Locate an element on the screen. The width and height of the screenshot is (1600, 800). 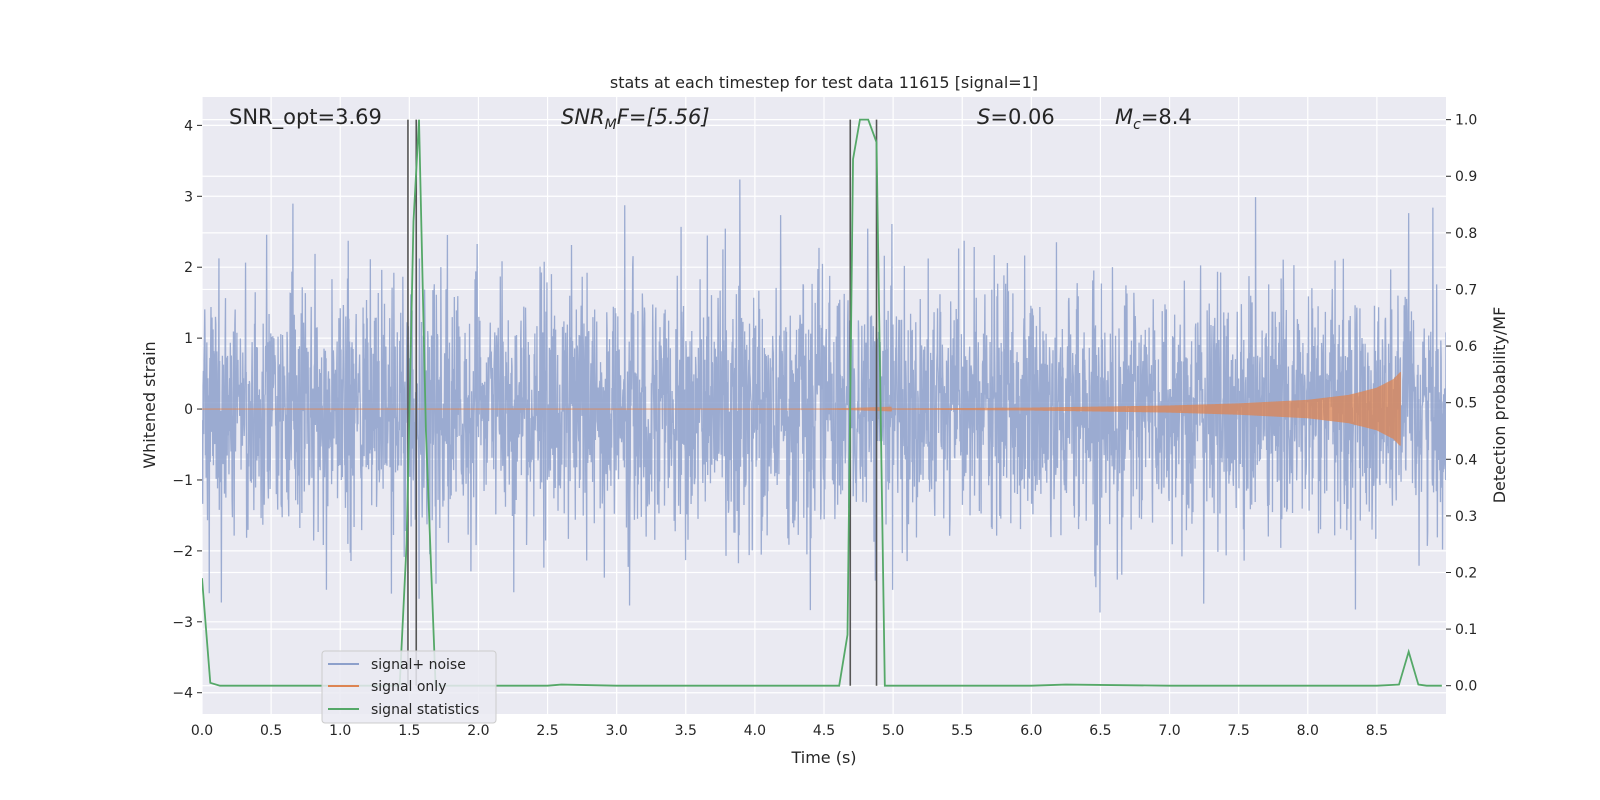
y-right-tick-label-8: 0.8 is located at coordinates (1466, 234).